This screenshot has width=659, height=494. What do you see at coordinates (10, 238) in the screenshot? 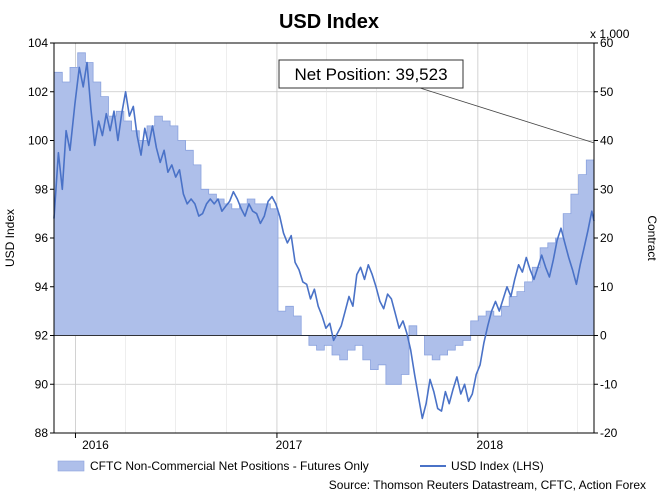
I see `left-axis-label: USD Index` at bounding box center [10, 238].